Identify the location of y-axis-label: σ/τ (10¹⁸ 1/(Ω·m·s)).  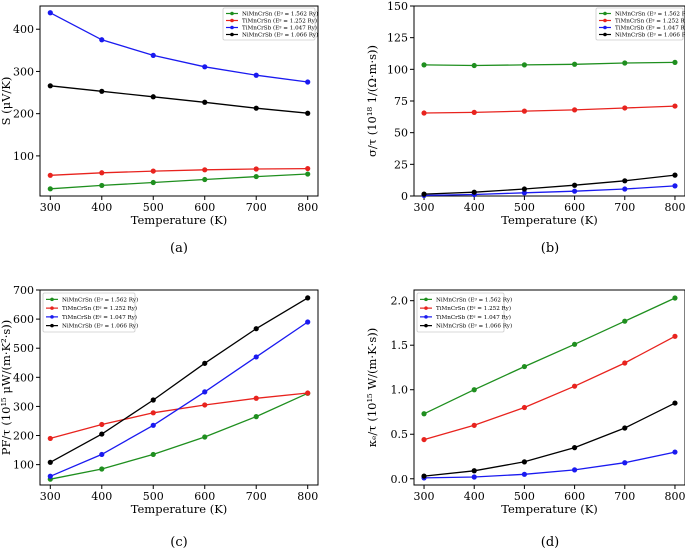
(372, 101).